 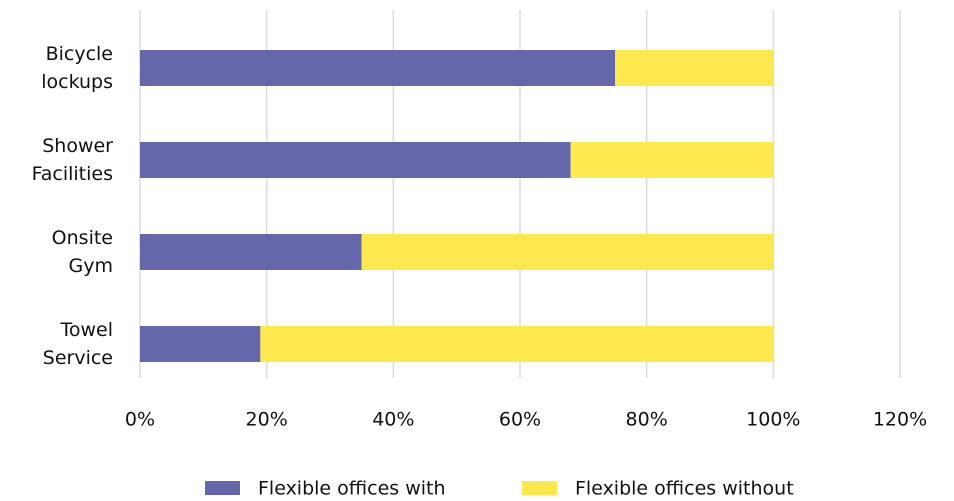 What do you see at coordinates (520, 420) in the screenshot?
I see `x-tick-label: 60%` at bounding box center [520, 420].